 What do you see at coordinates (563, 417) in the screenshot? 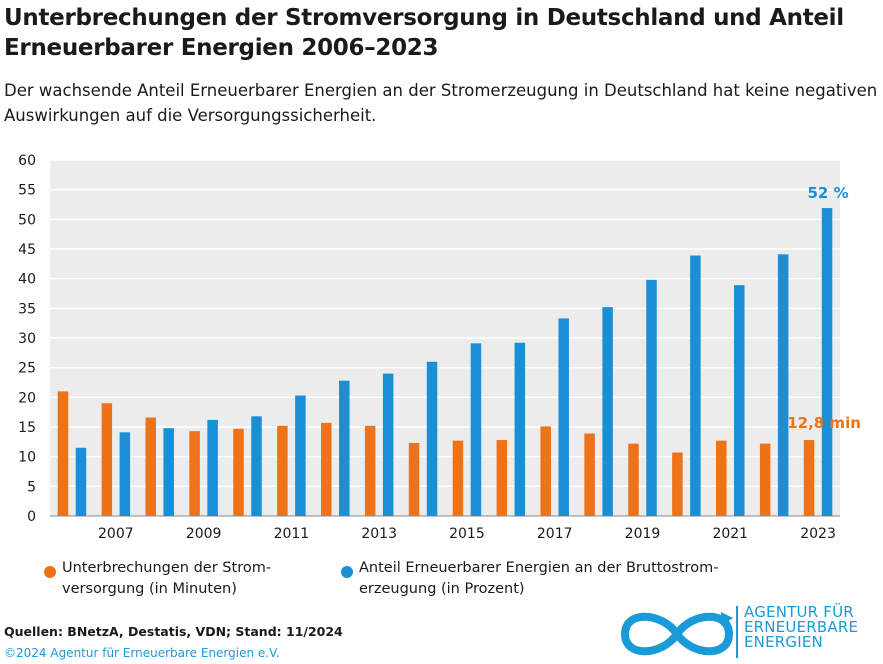
I see `bar-renewables-2017` at bounding box center [563, 417].